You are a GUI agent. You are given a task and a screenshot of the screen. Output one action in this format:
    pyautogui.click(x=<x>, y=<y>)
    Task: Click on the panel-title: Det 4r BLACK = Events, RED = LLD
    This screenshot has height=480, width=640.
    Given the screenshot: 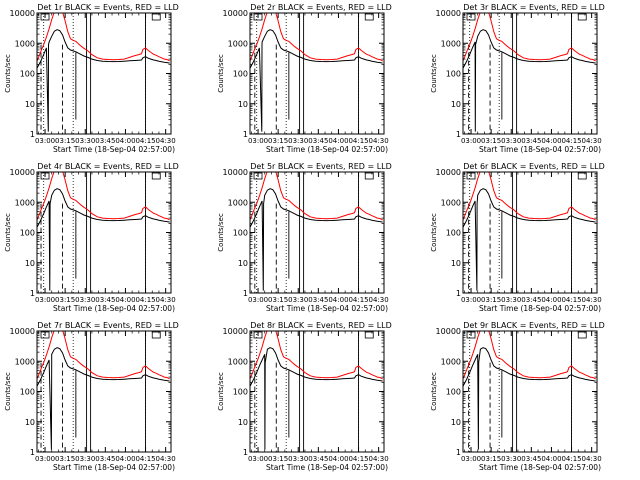 What is the action you would take?
    pyautogui.click(x=108, y=166)
    